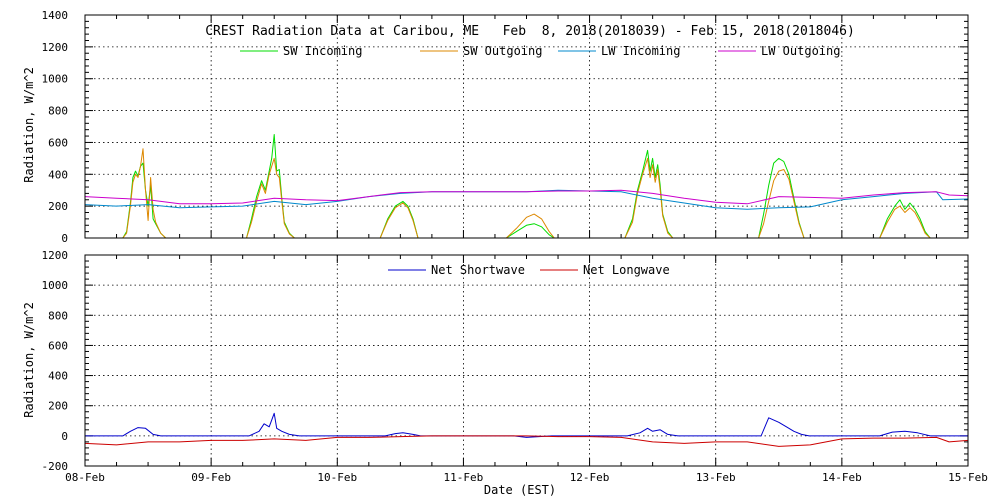 Image resolution: width=1000 pixels, height=504 pixels. I want to click on x-tick-label: 09-Feb, so click(211, 477).